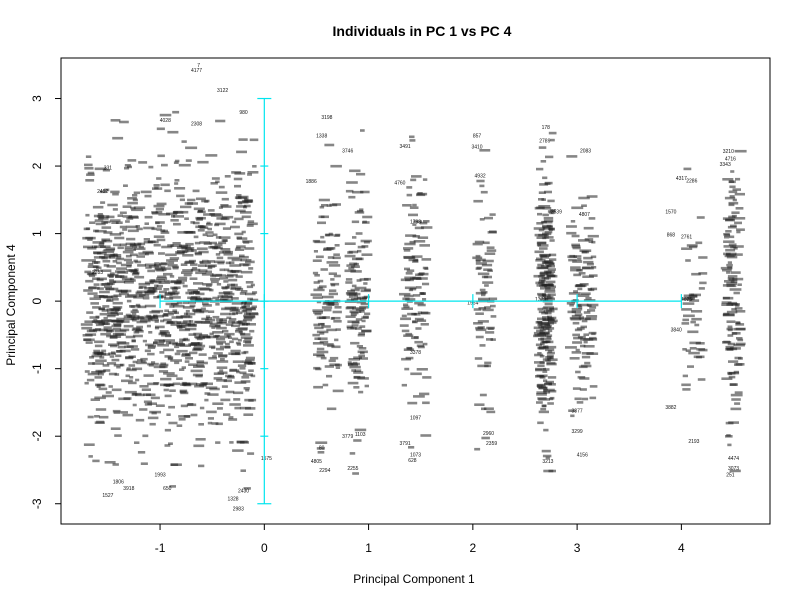  Describe the element at coordinates (37, 368) in the screenshot. I see `y-tick-label: -1` at that location.